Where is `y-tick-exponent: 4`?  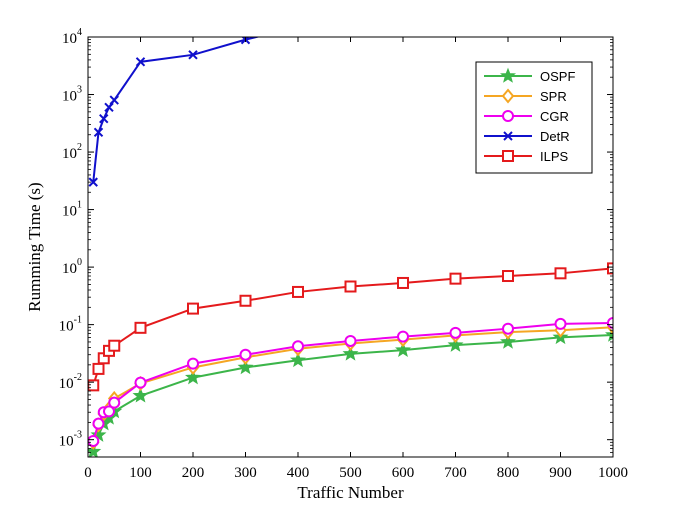
y-tick-exponent: 4 is located at coordinates (79, 32).